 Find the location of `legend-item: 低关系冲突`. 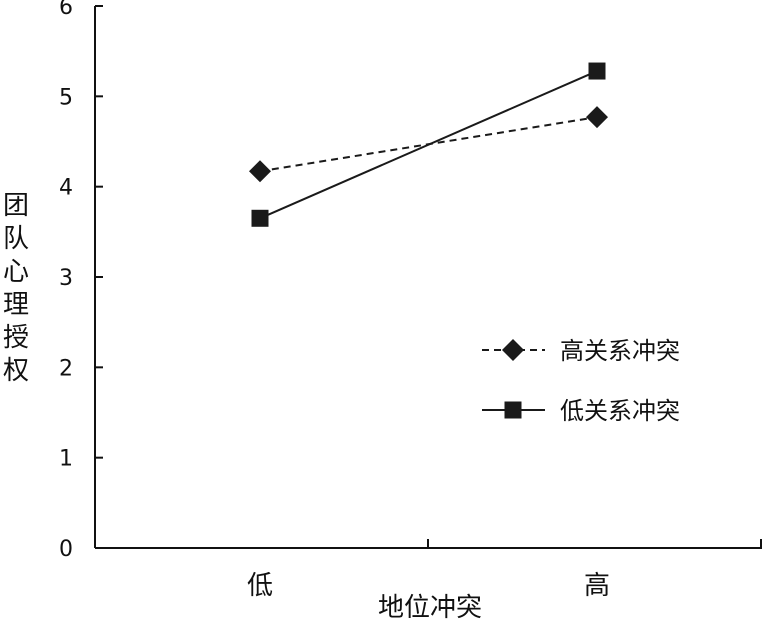

legend-item: 低关系冲突 is located at coordinates (581, 411).